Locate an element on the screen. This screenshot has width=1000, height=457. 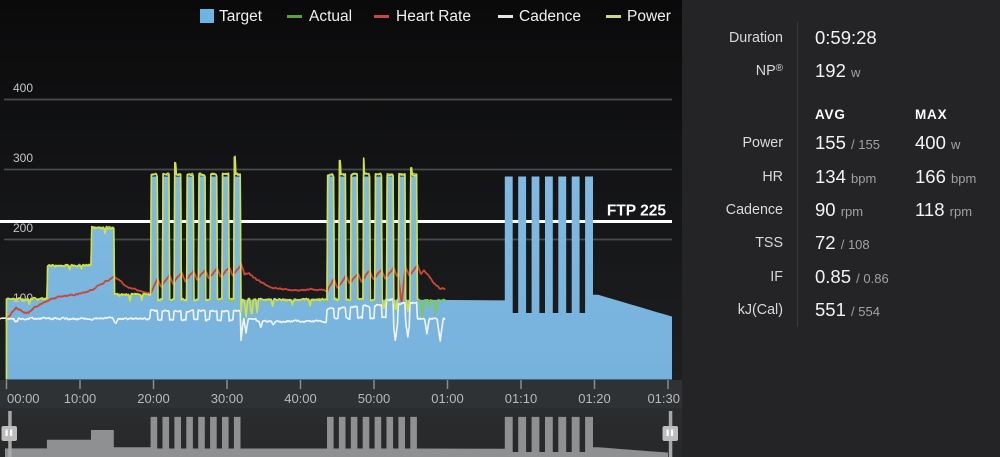
svg-text: 00:00 is located at coordinates (23, 398).